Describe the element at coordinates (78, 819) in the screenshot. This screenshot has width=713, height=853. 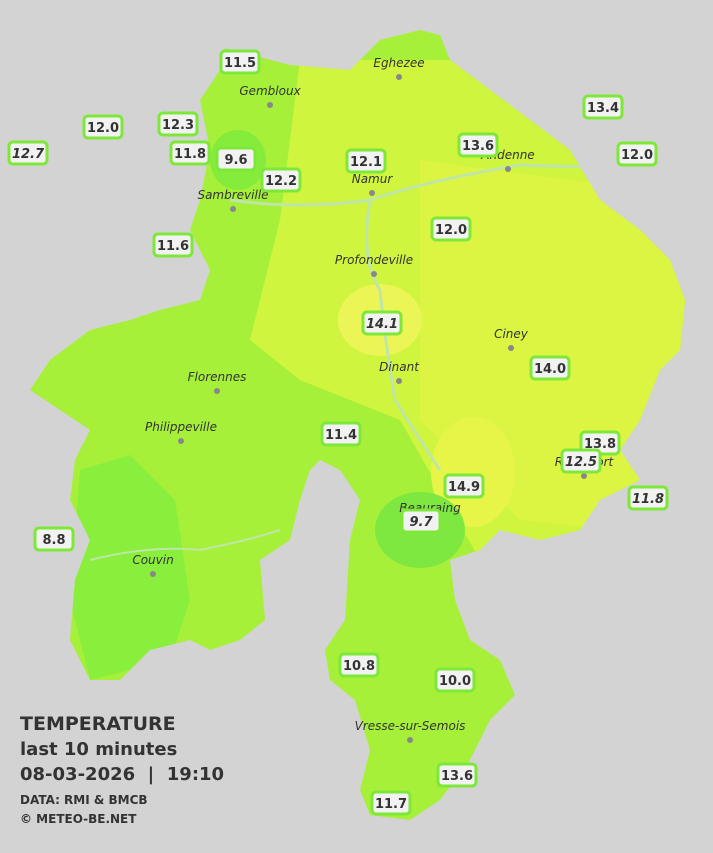
I see `legend-credit: © METEO-BE.NET` at that location.